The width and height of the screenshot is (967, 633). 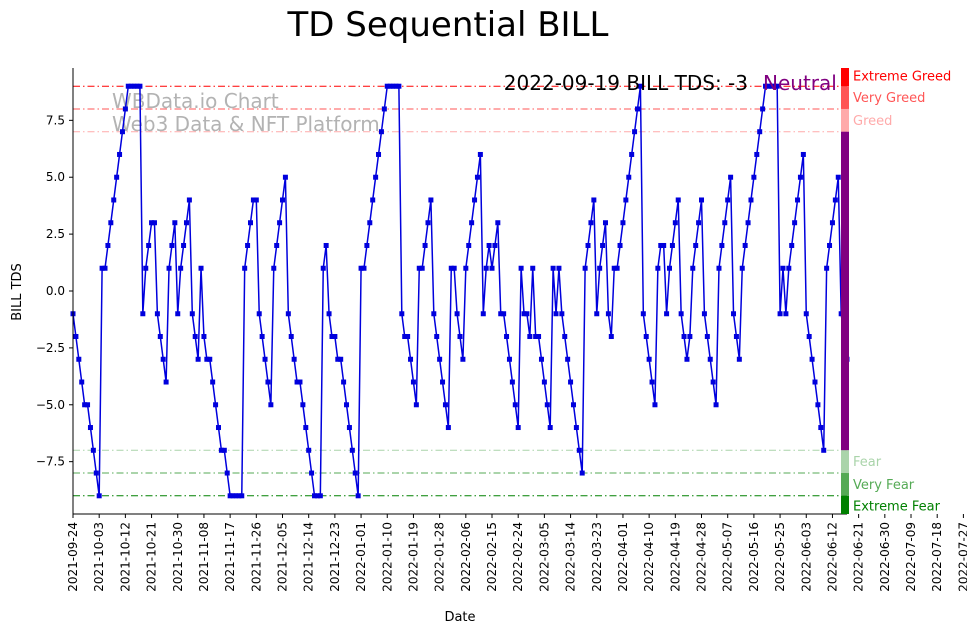 What do you see at coordinates (702, 557) in the screenshot?
I see `x-tick-label: 2022-04-28` at bounding box center [702, 557].